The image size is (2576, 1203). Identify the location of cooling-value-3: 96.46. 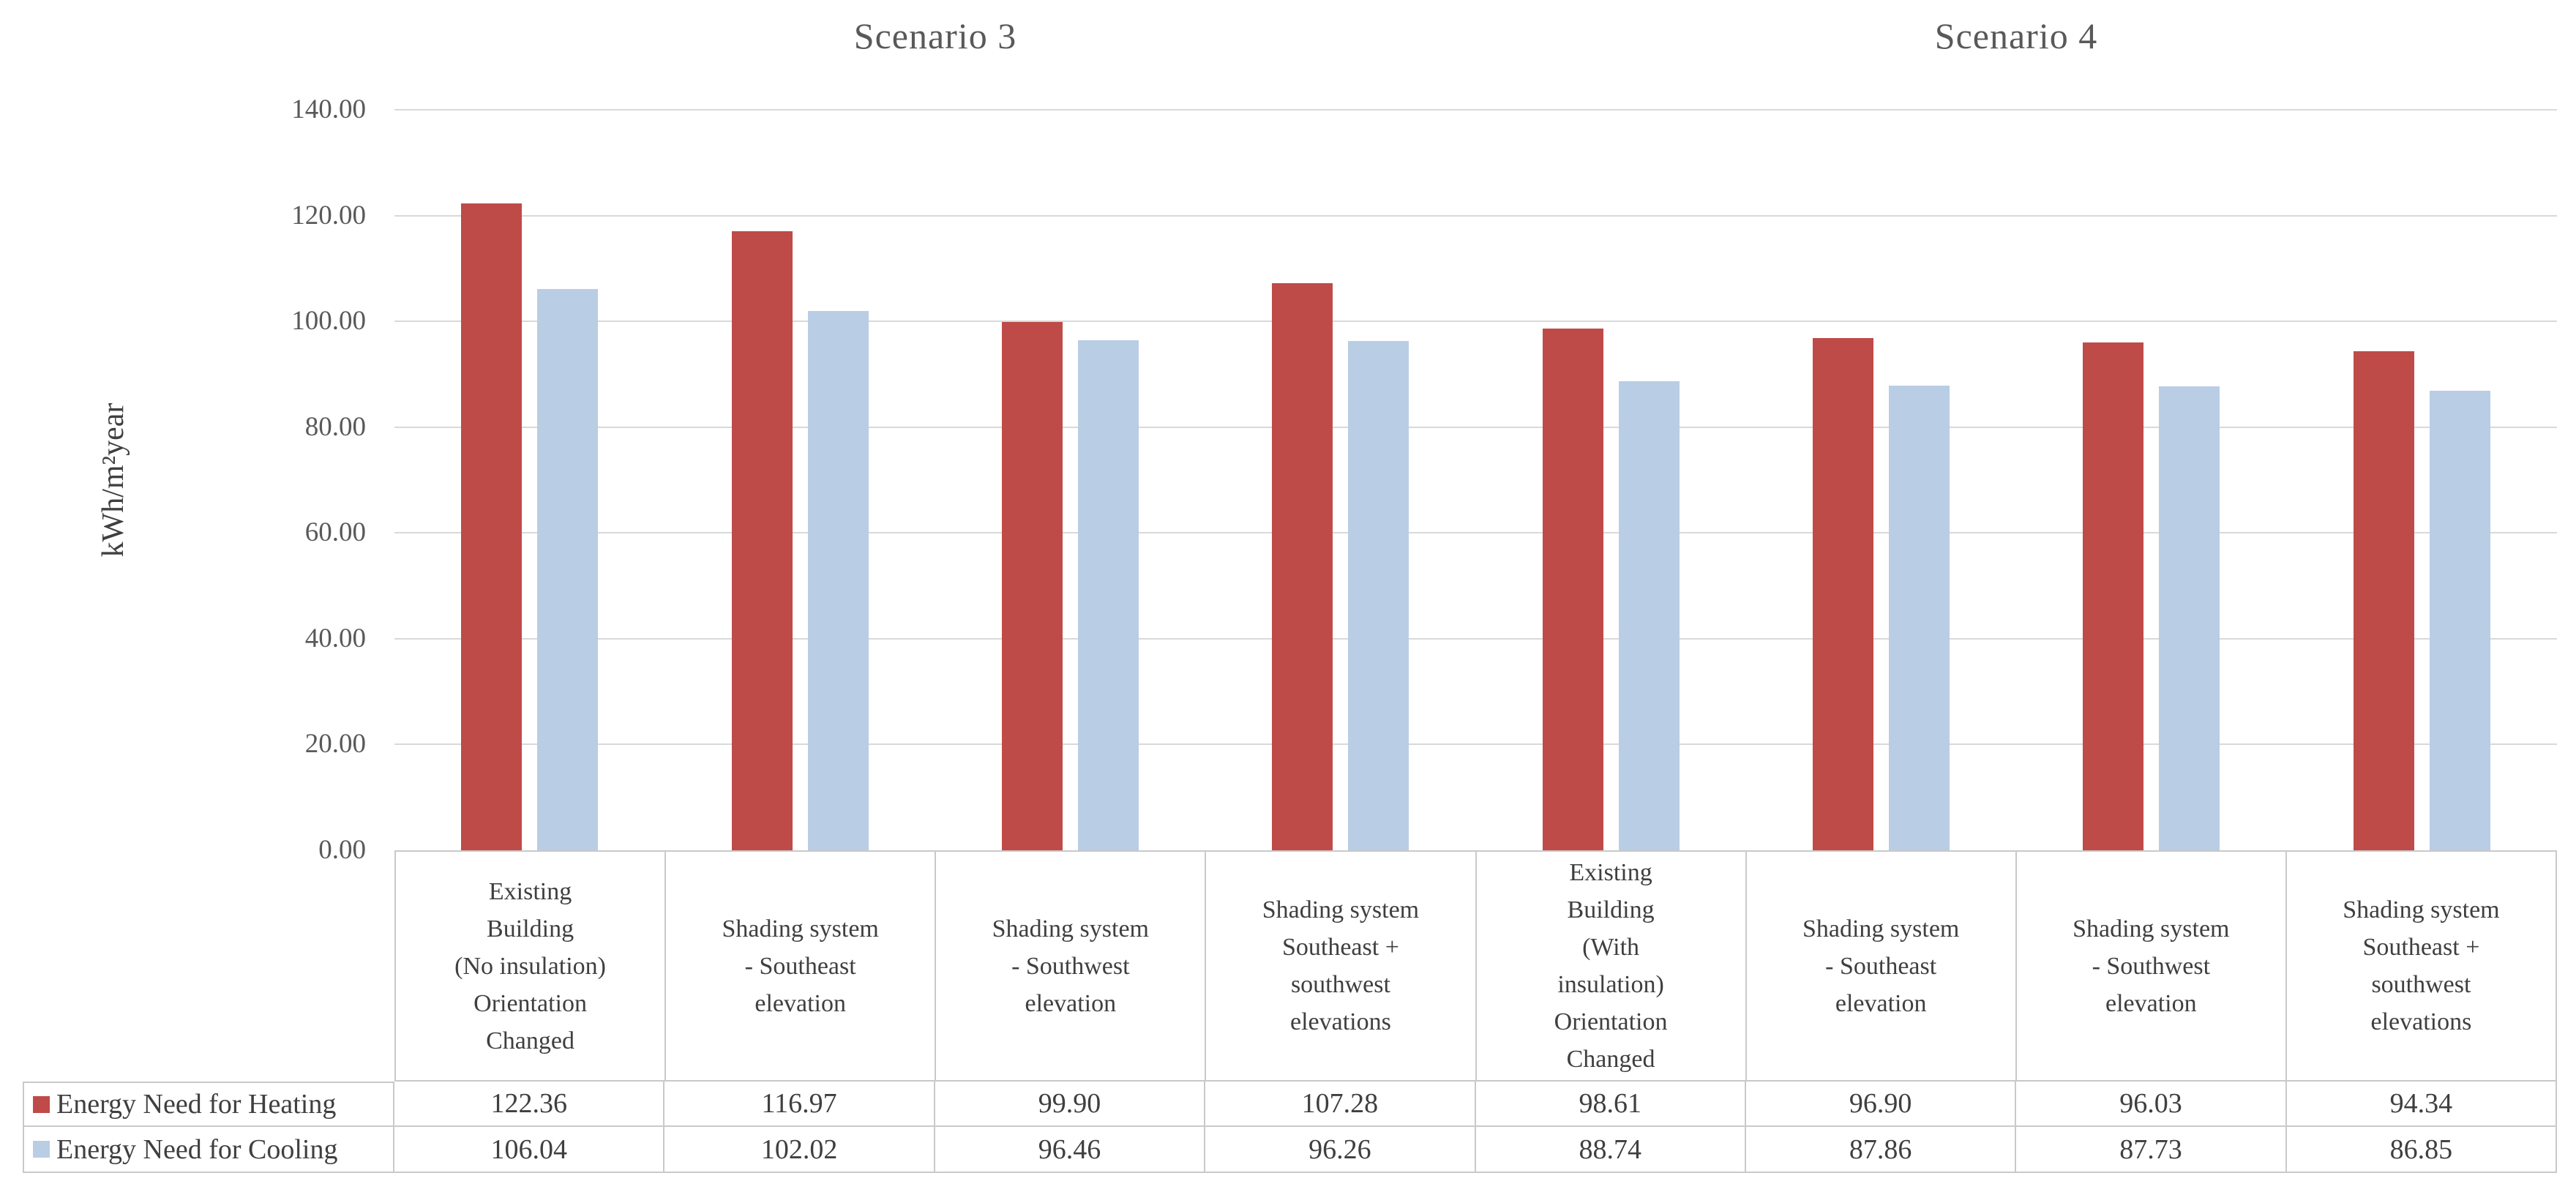
(1070, 1149).